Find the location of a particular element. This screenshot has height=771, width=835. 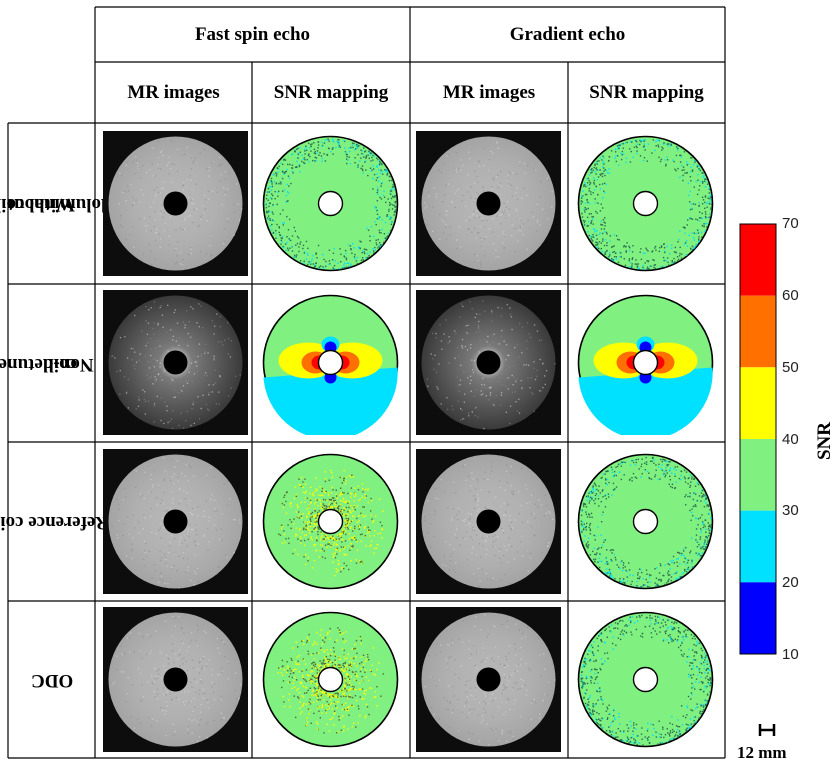

colorbar-title: SNR is located at coordinates (824, 441).